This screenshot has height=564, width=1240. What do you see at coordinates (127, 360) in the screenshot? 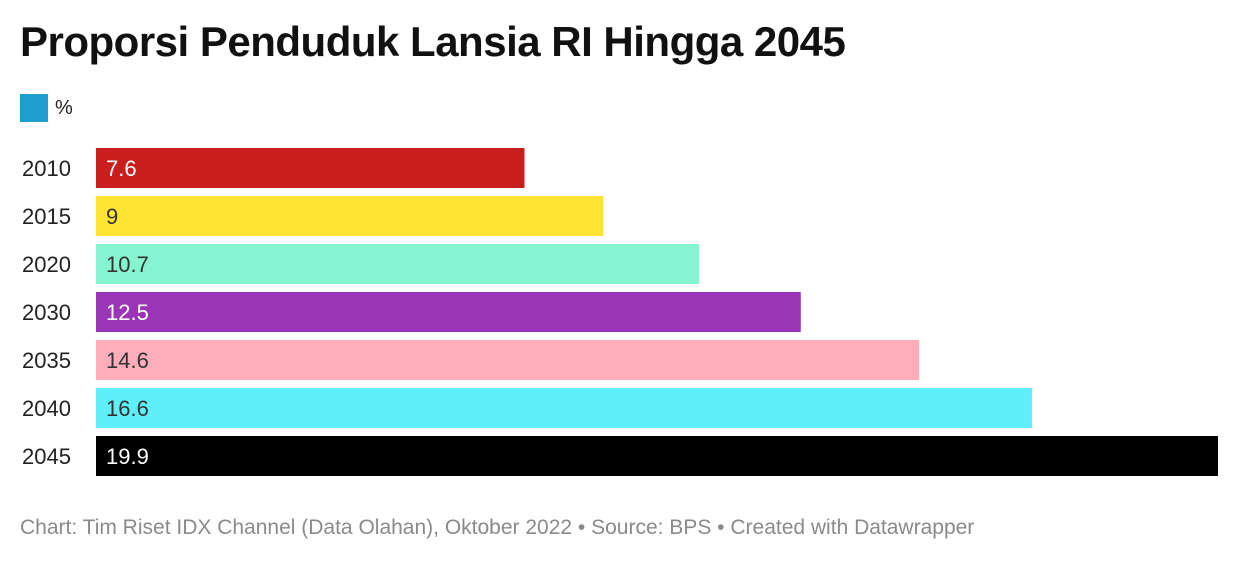
I see `value-label-2035: 14.6` at bounding box center [127, 360].